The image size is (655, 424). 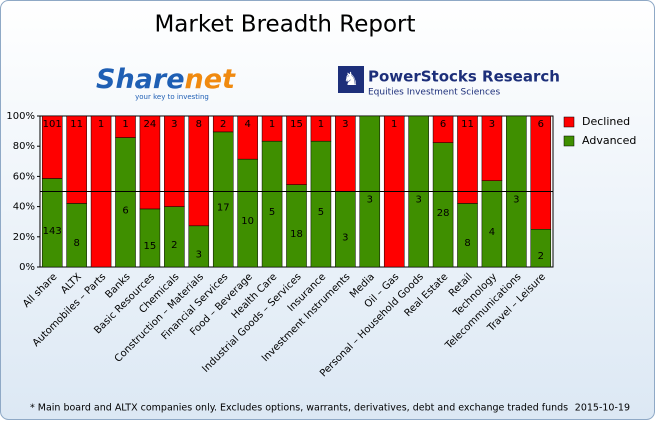 I want to click on y-tick-label: 0%, so click(x=27, y=267).